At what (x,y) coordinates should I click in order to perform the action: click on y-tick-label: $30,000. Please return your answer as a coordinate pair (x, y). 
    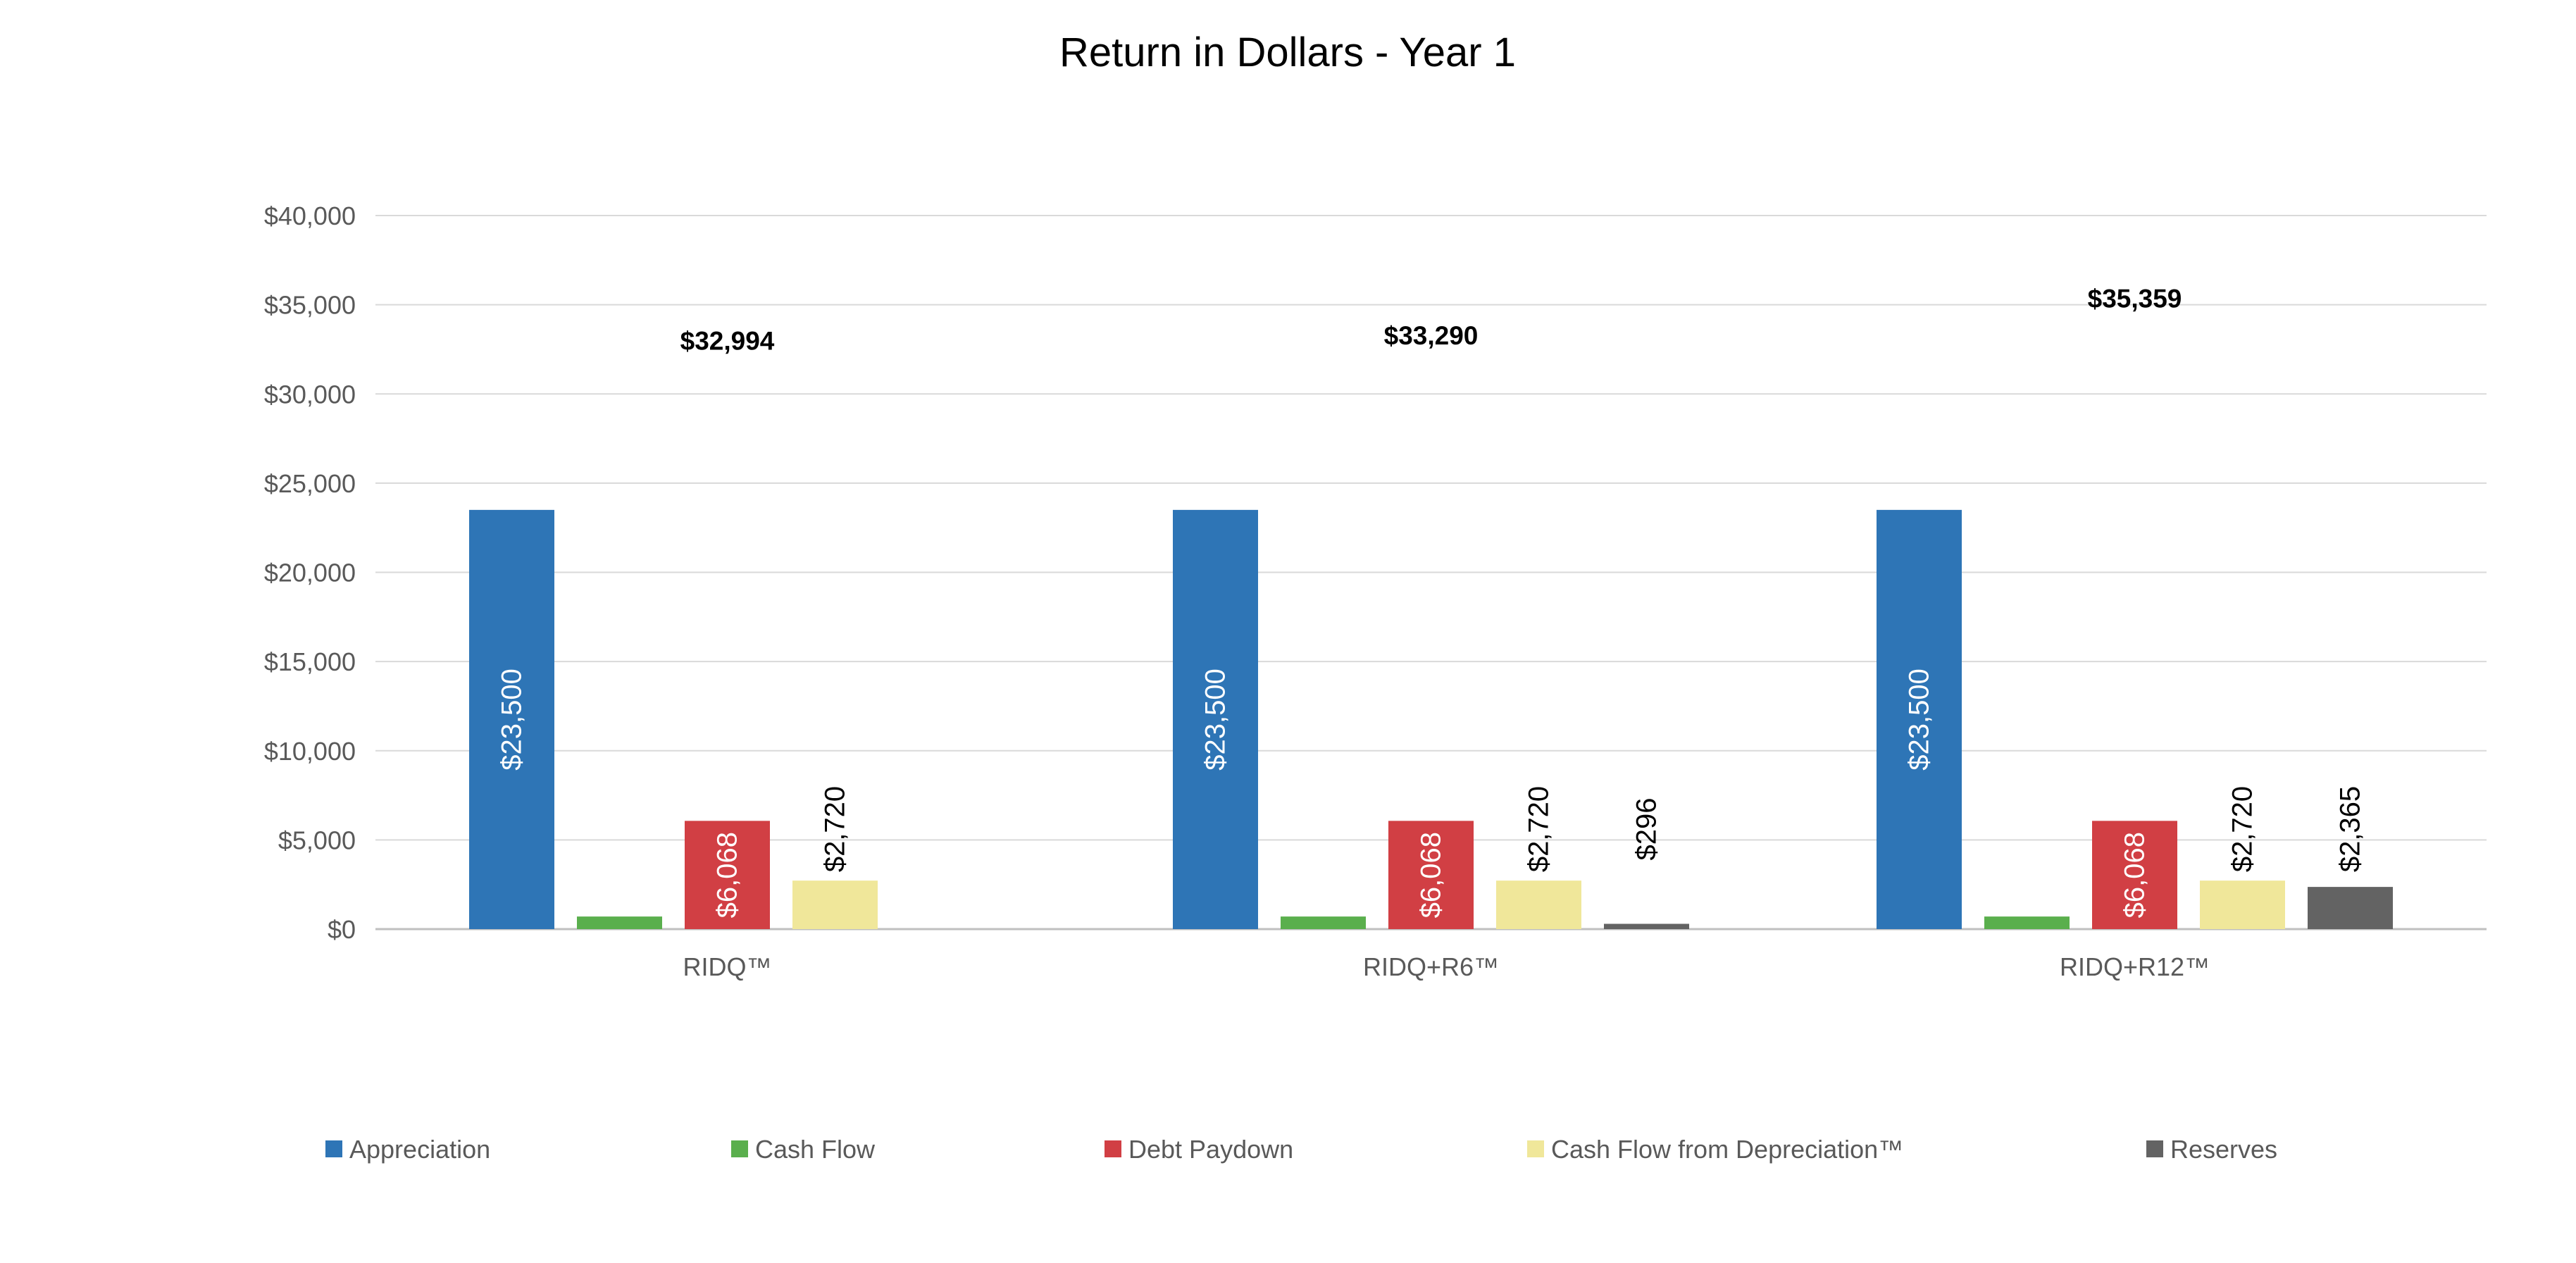
    Looking at the image, I should click on (310, 394).